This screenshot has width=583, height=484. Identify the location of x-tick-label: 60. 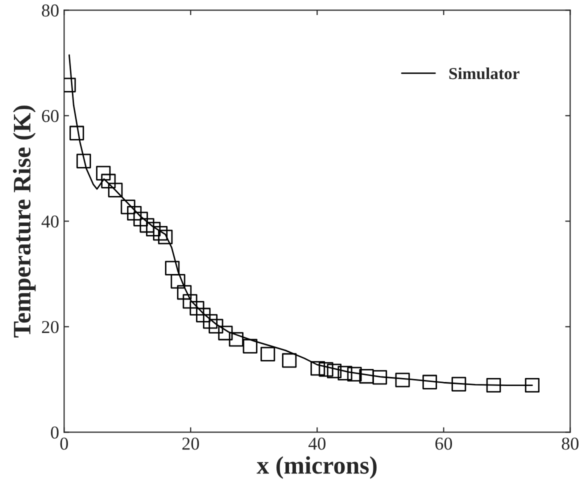
(443, 444).